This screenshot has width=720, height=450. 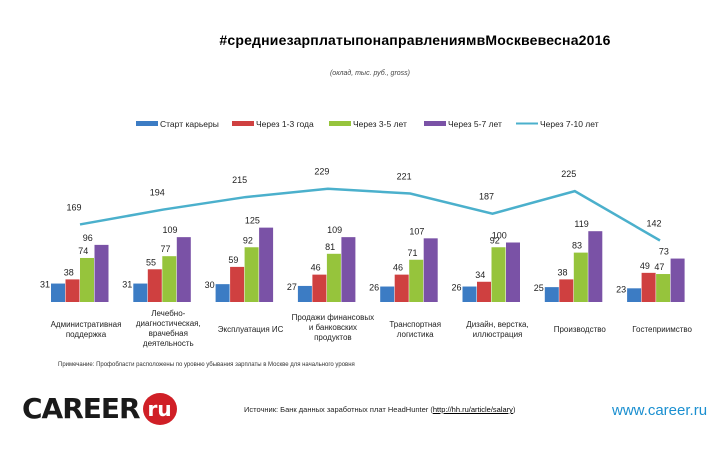 What do you see at coordinates (333, 317) in the screenshot?
I see `category-label-line: Продажи финансовых` at bounding box center [333, 317].